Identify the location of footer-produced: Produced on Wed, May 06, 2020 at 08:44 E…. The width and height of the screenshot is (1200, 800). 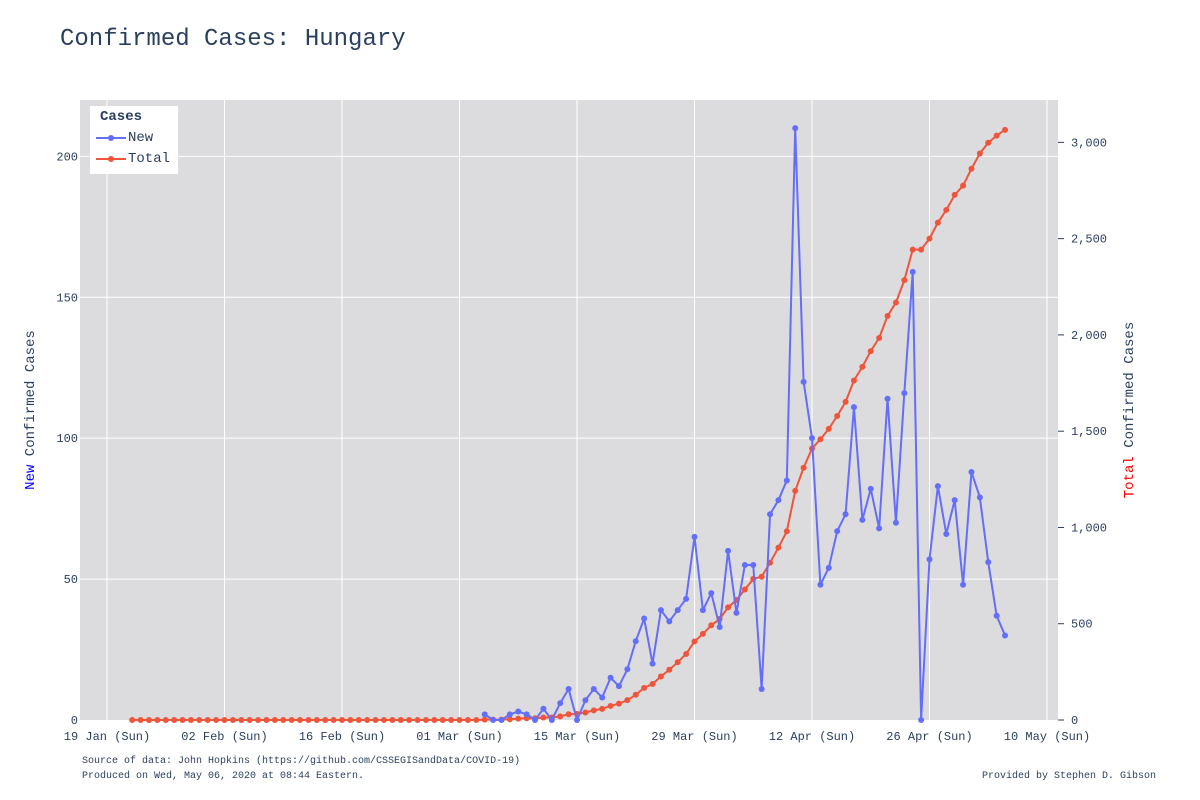
(223, 776).